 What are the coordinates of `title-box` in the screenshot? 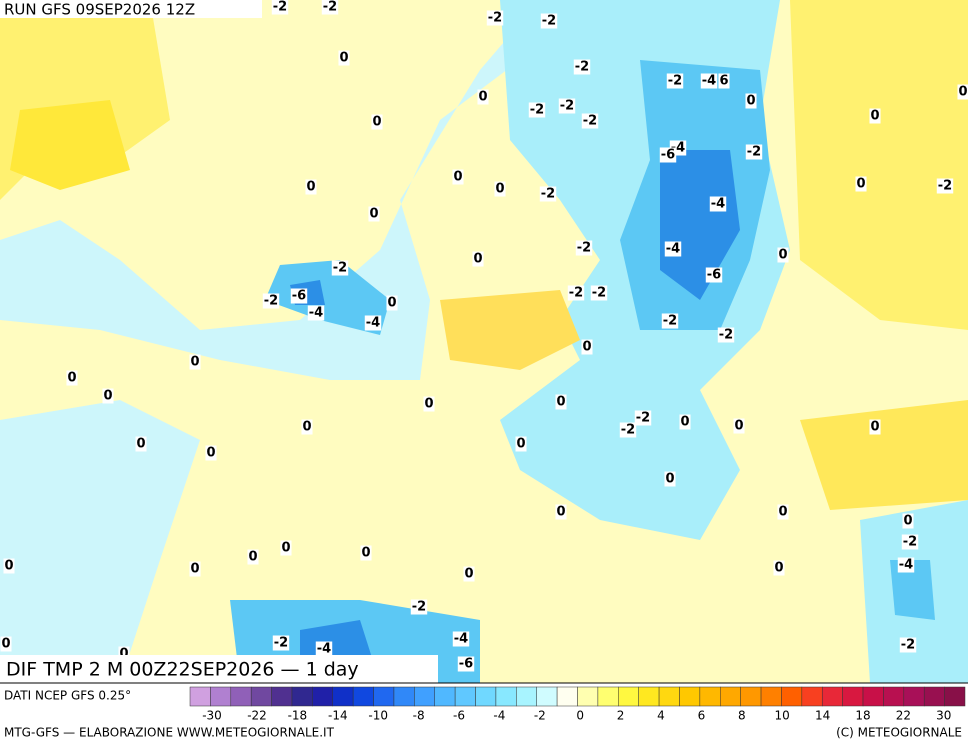 It's located at (131, 9).